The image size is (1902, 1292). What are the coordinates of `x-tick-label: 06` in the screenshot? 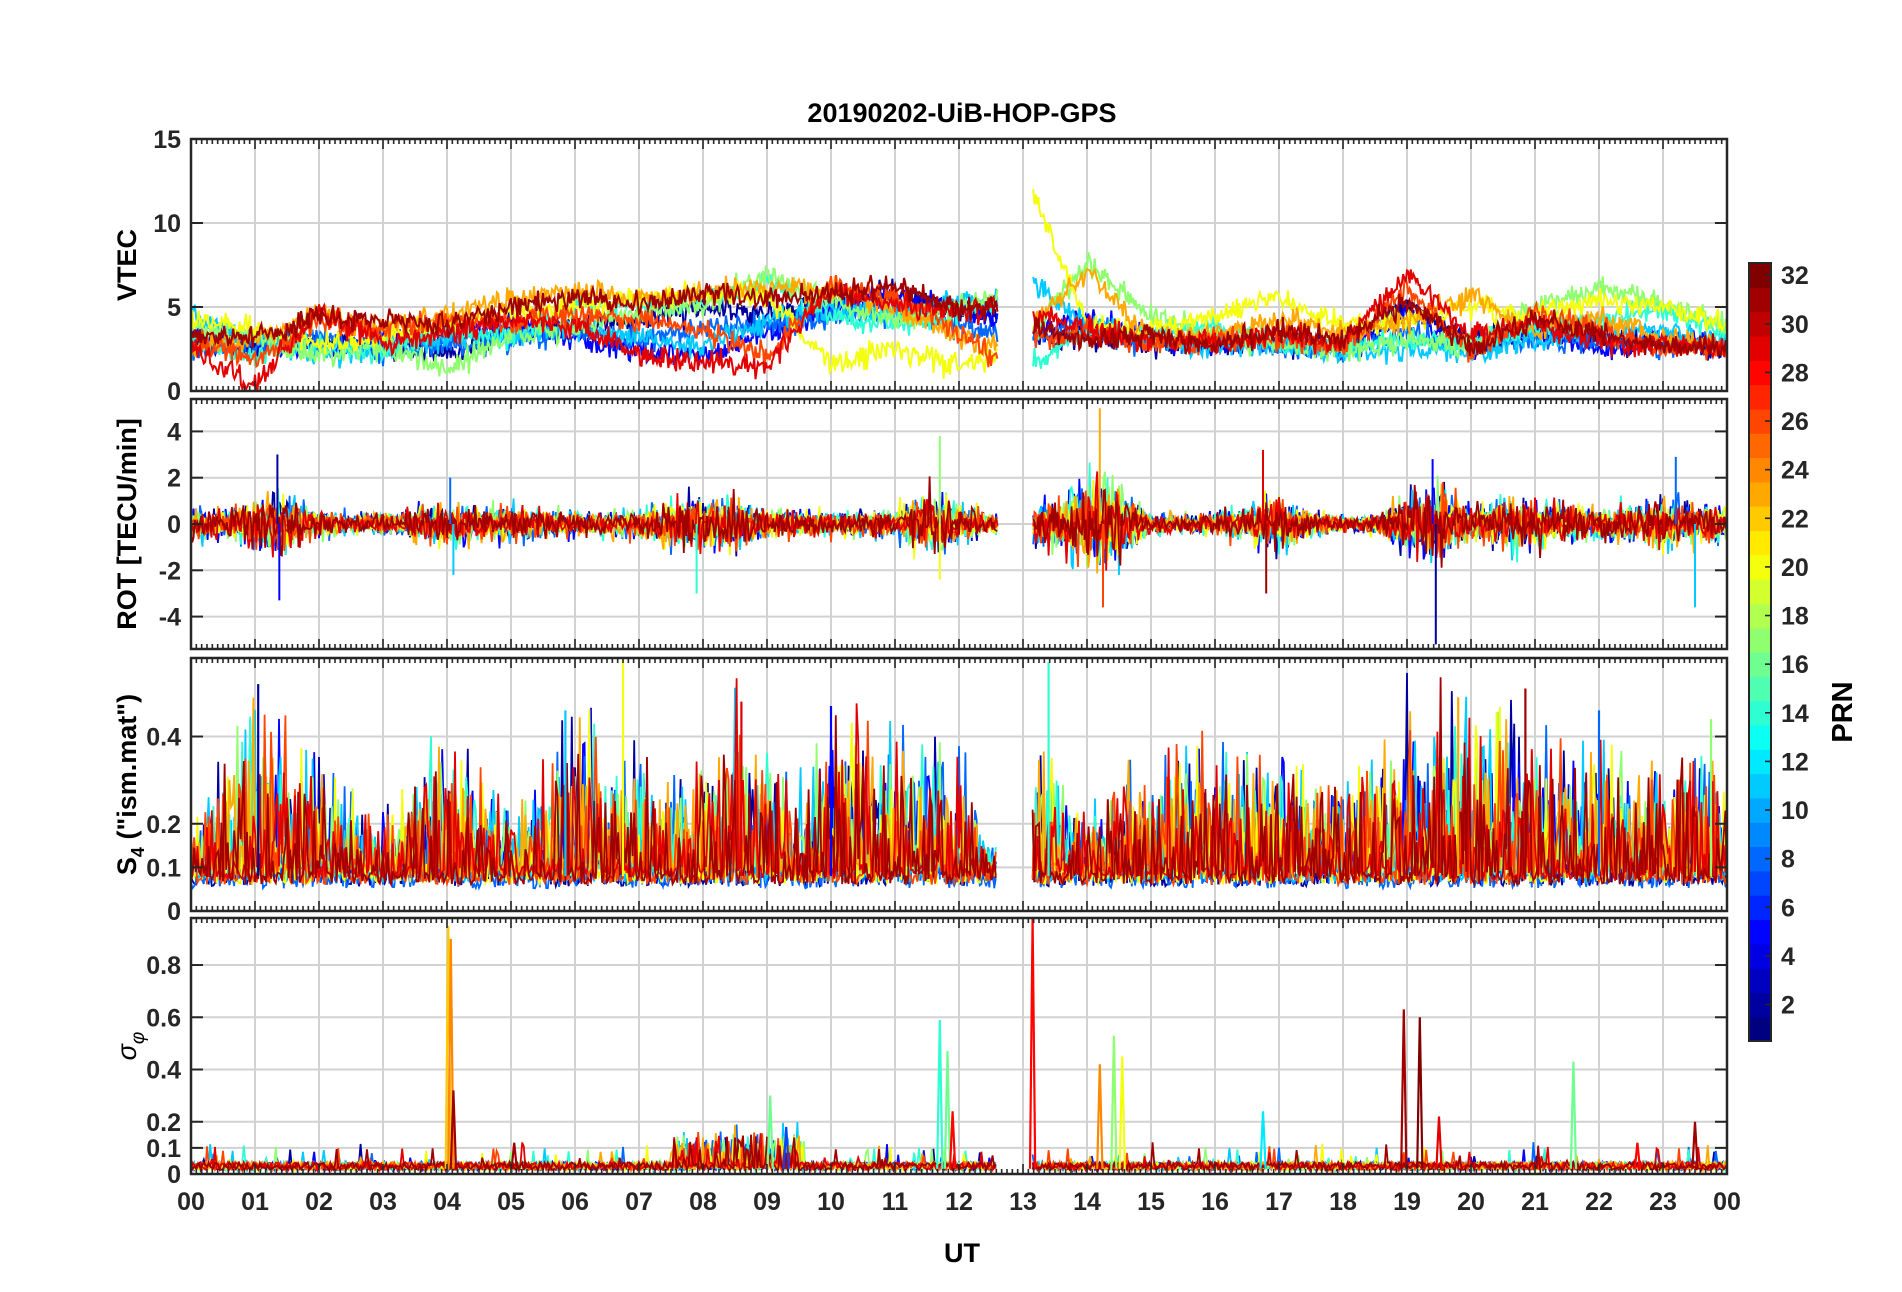 It's located at (575, 1202).